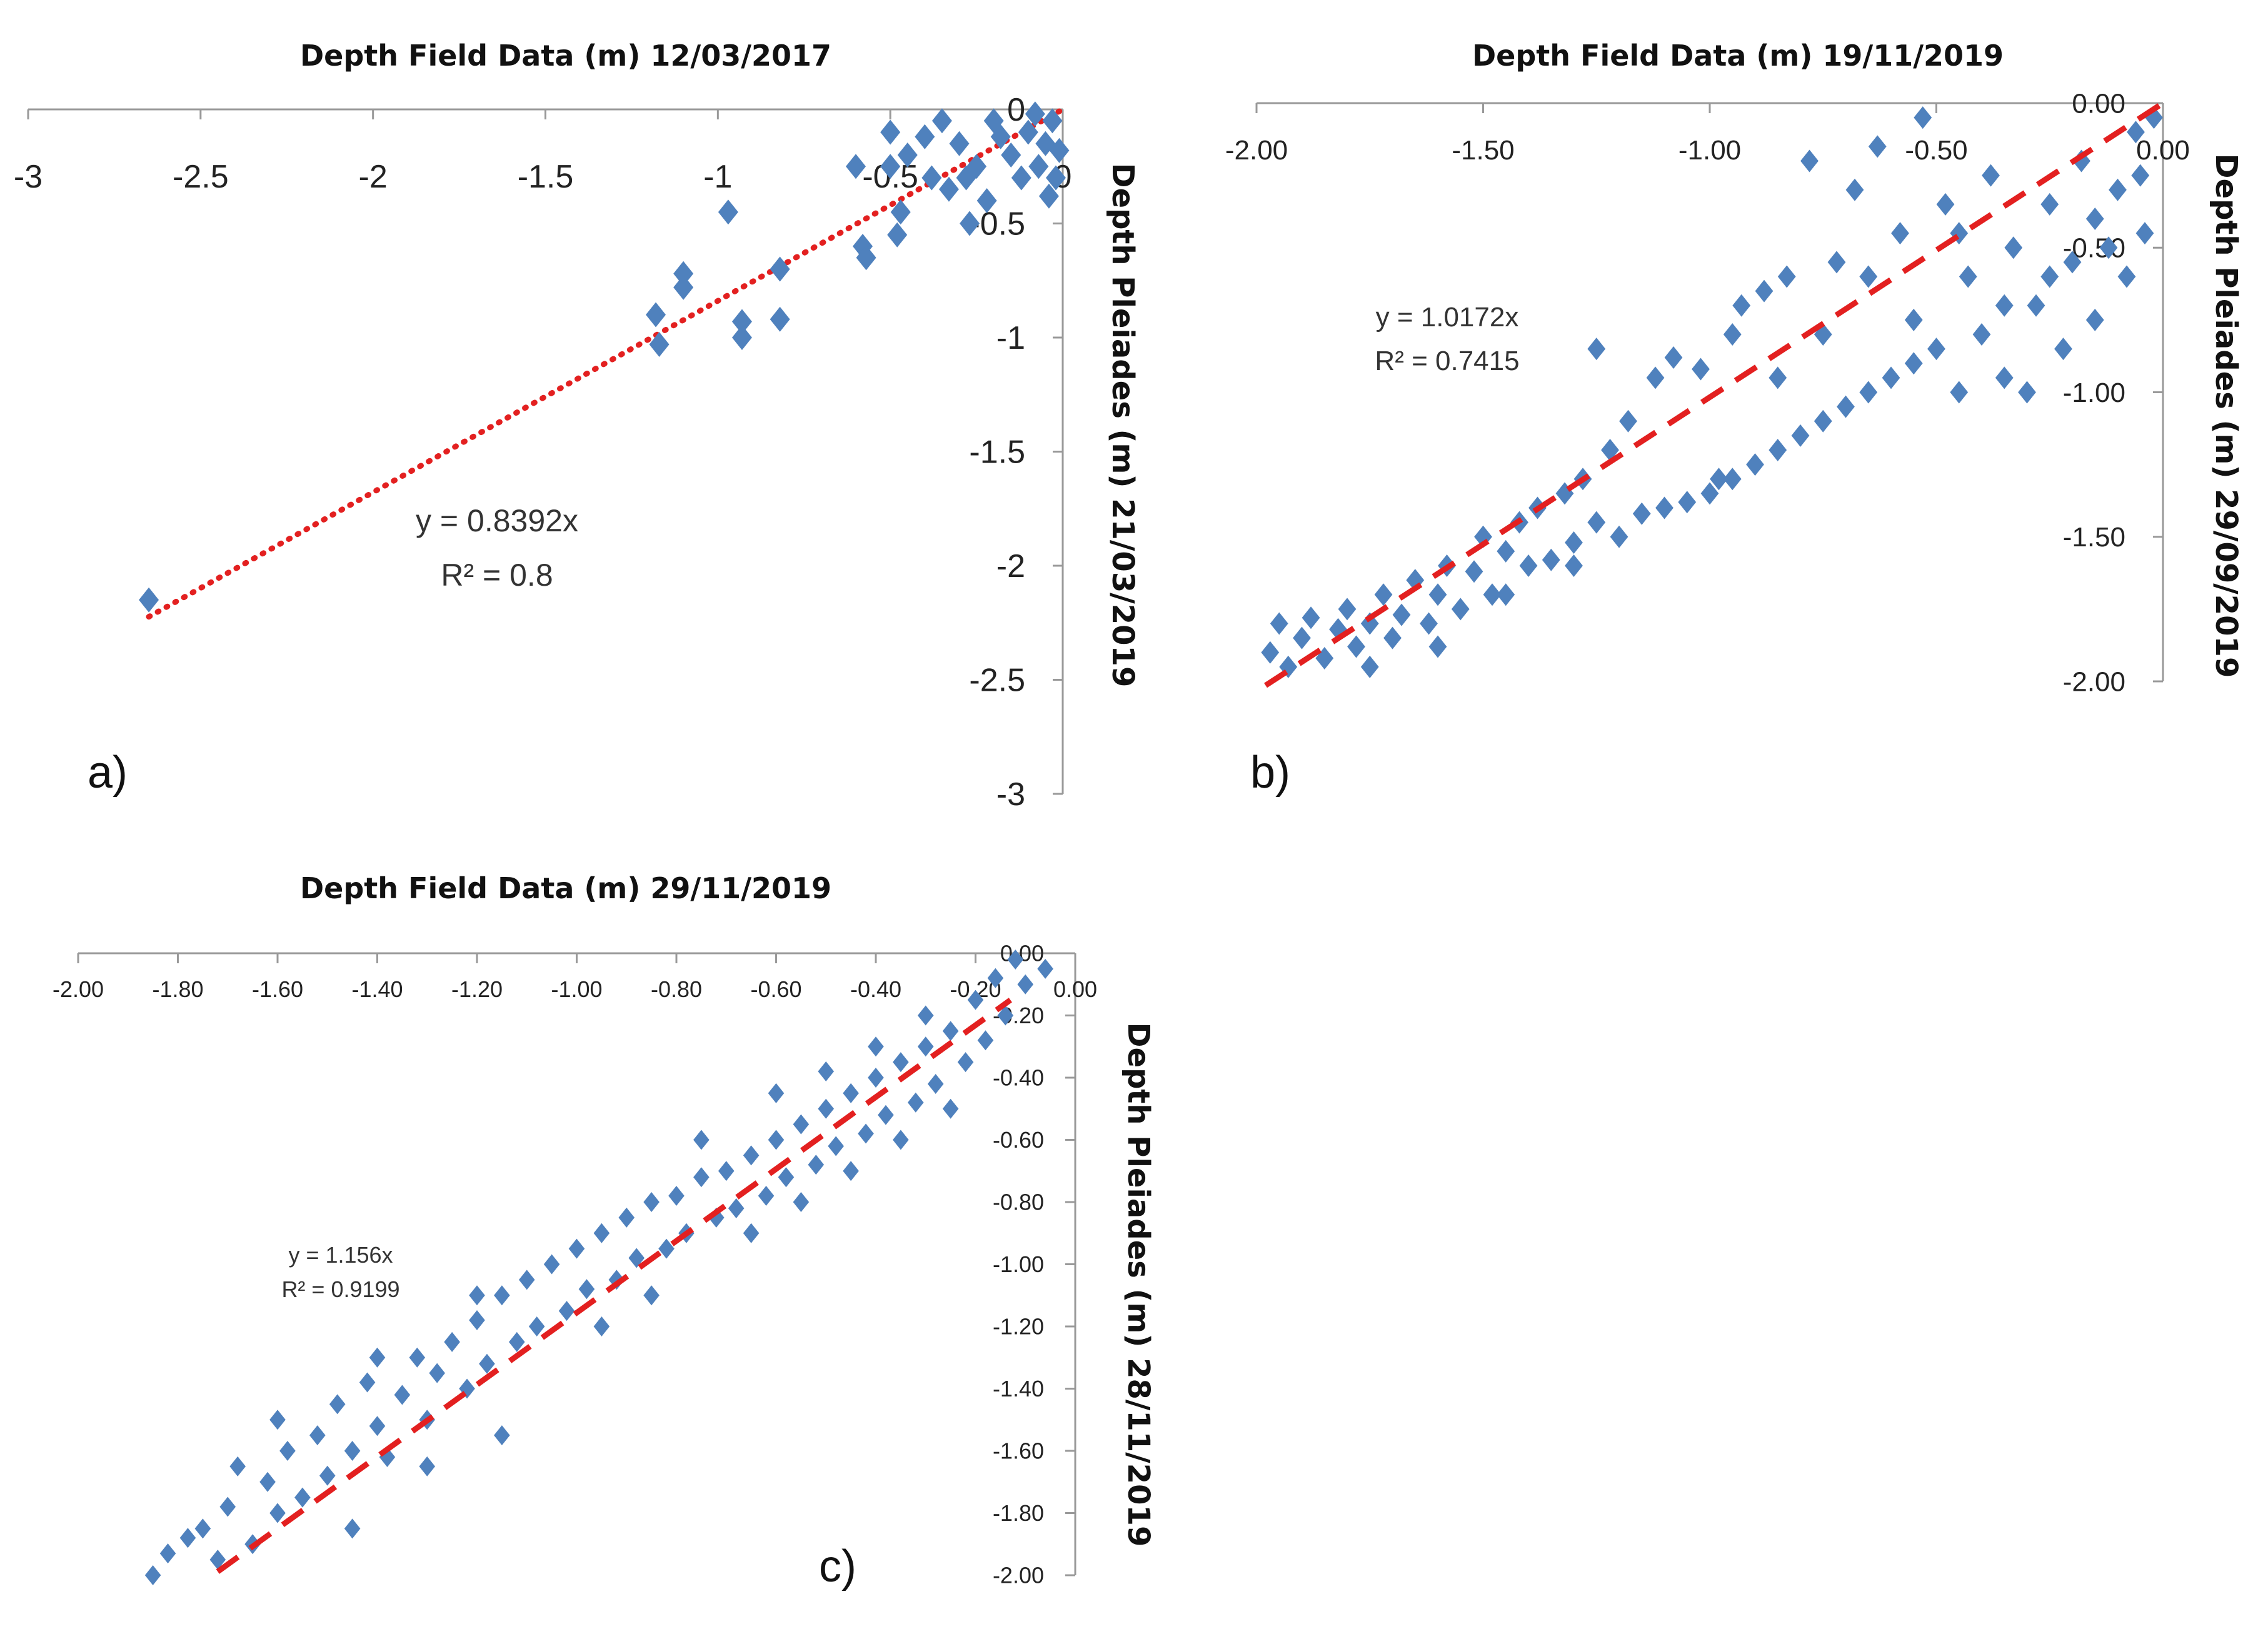  Describe the element at coordinates (1018, 1451) in the screenshot. I see `panel-c-y-tick-label: -1.60` at that location.